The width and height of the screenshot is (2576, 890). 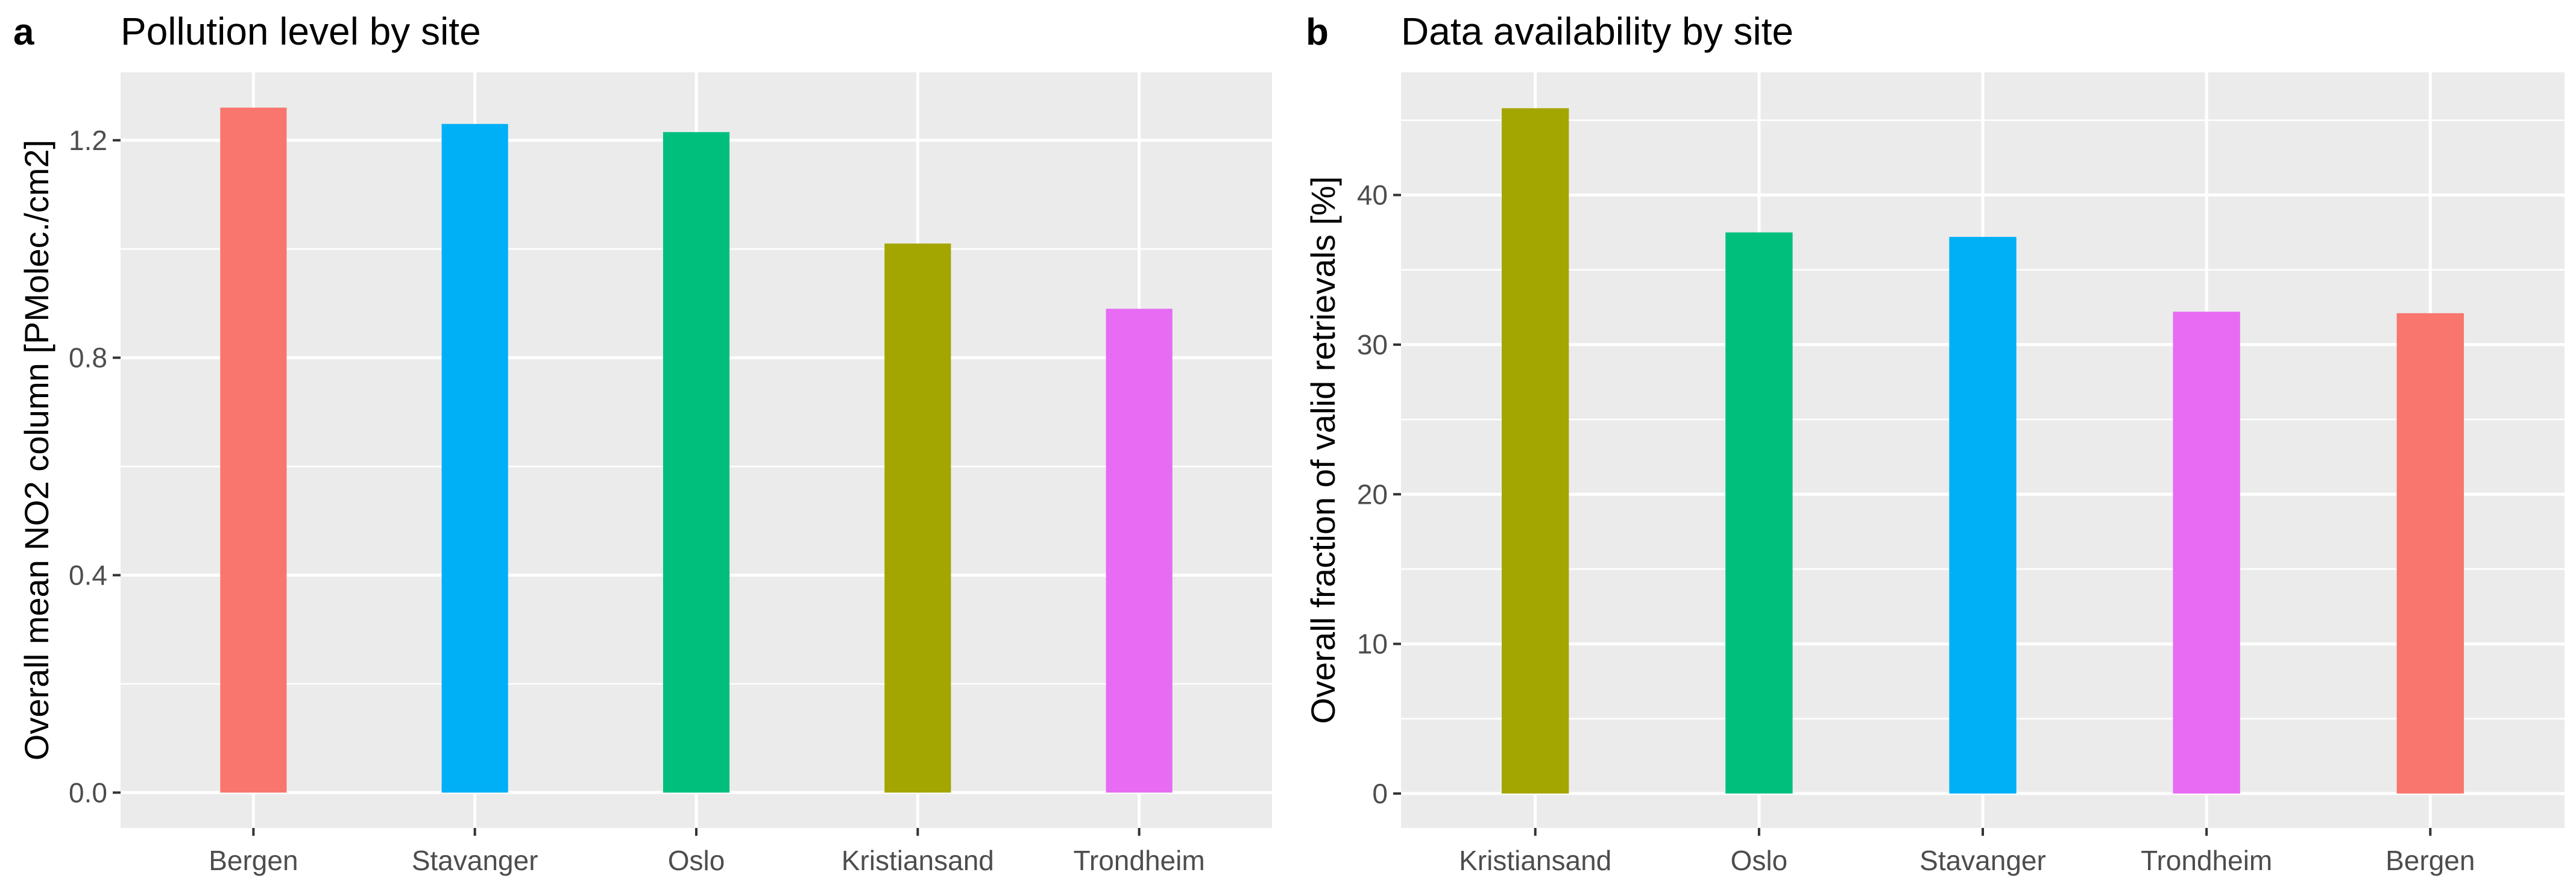 I want to click on panel-b-title: Data availability by site, so click(x=1597, y=31).